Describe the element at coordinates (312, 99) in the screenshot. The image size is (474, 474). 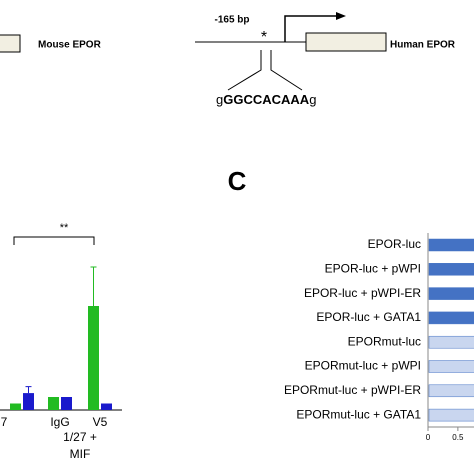
I see `seq-suffix: g` at that location.